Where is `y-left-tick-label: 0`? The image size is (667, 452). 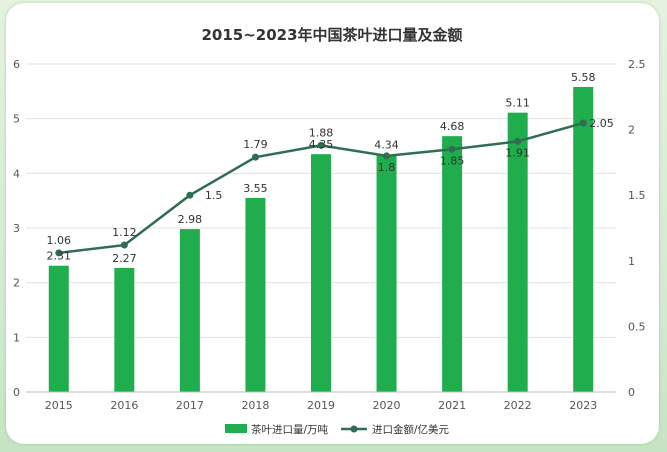 y-left-tick-label: 0 is located at coordinates (16, 392).